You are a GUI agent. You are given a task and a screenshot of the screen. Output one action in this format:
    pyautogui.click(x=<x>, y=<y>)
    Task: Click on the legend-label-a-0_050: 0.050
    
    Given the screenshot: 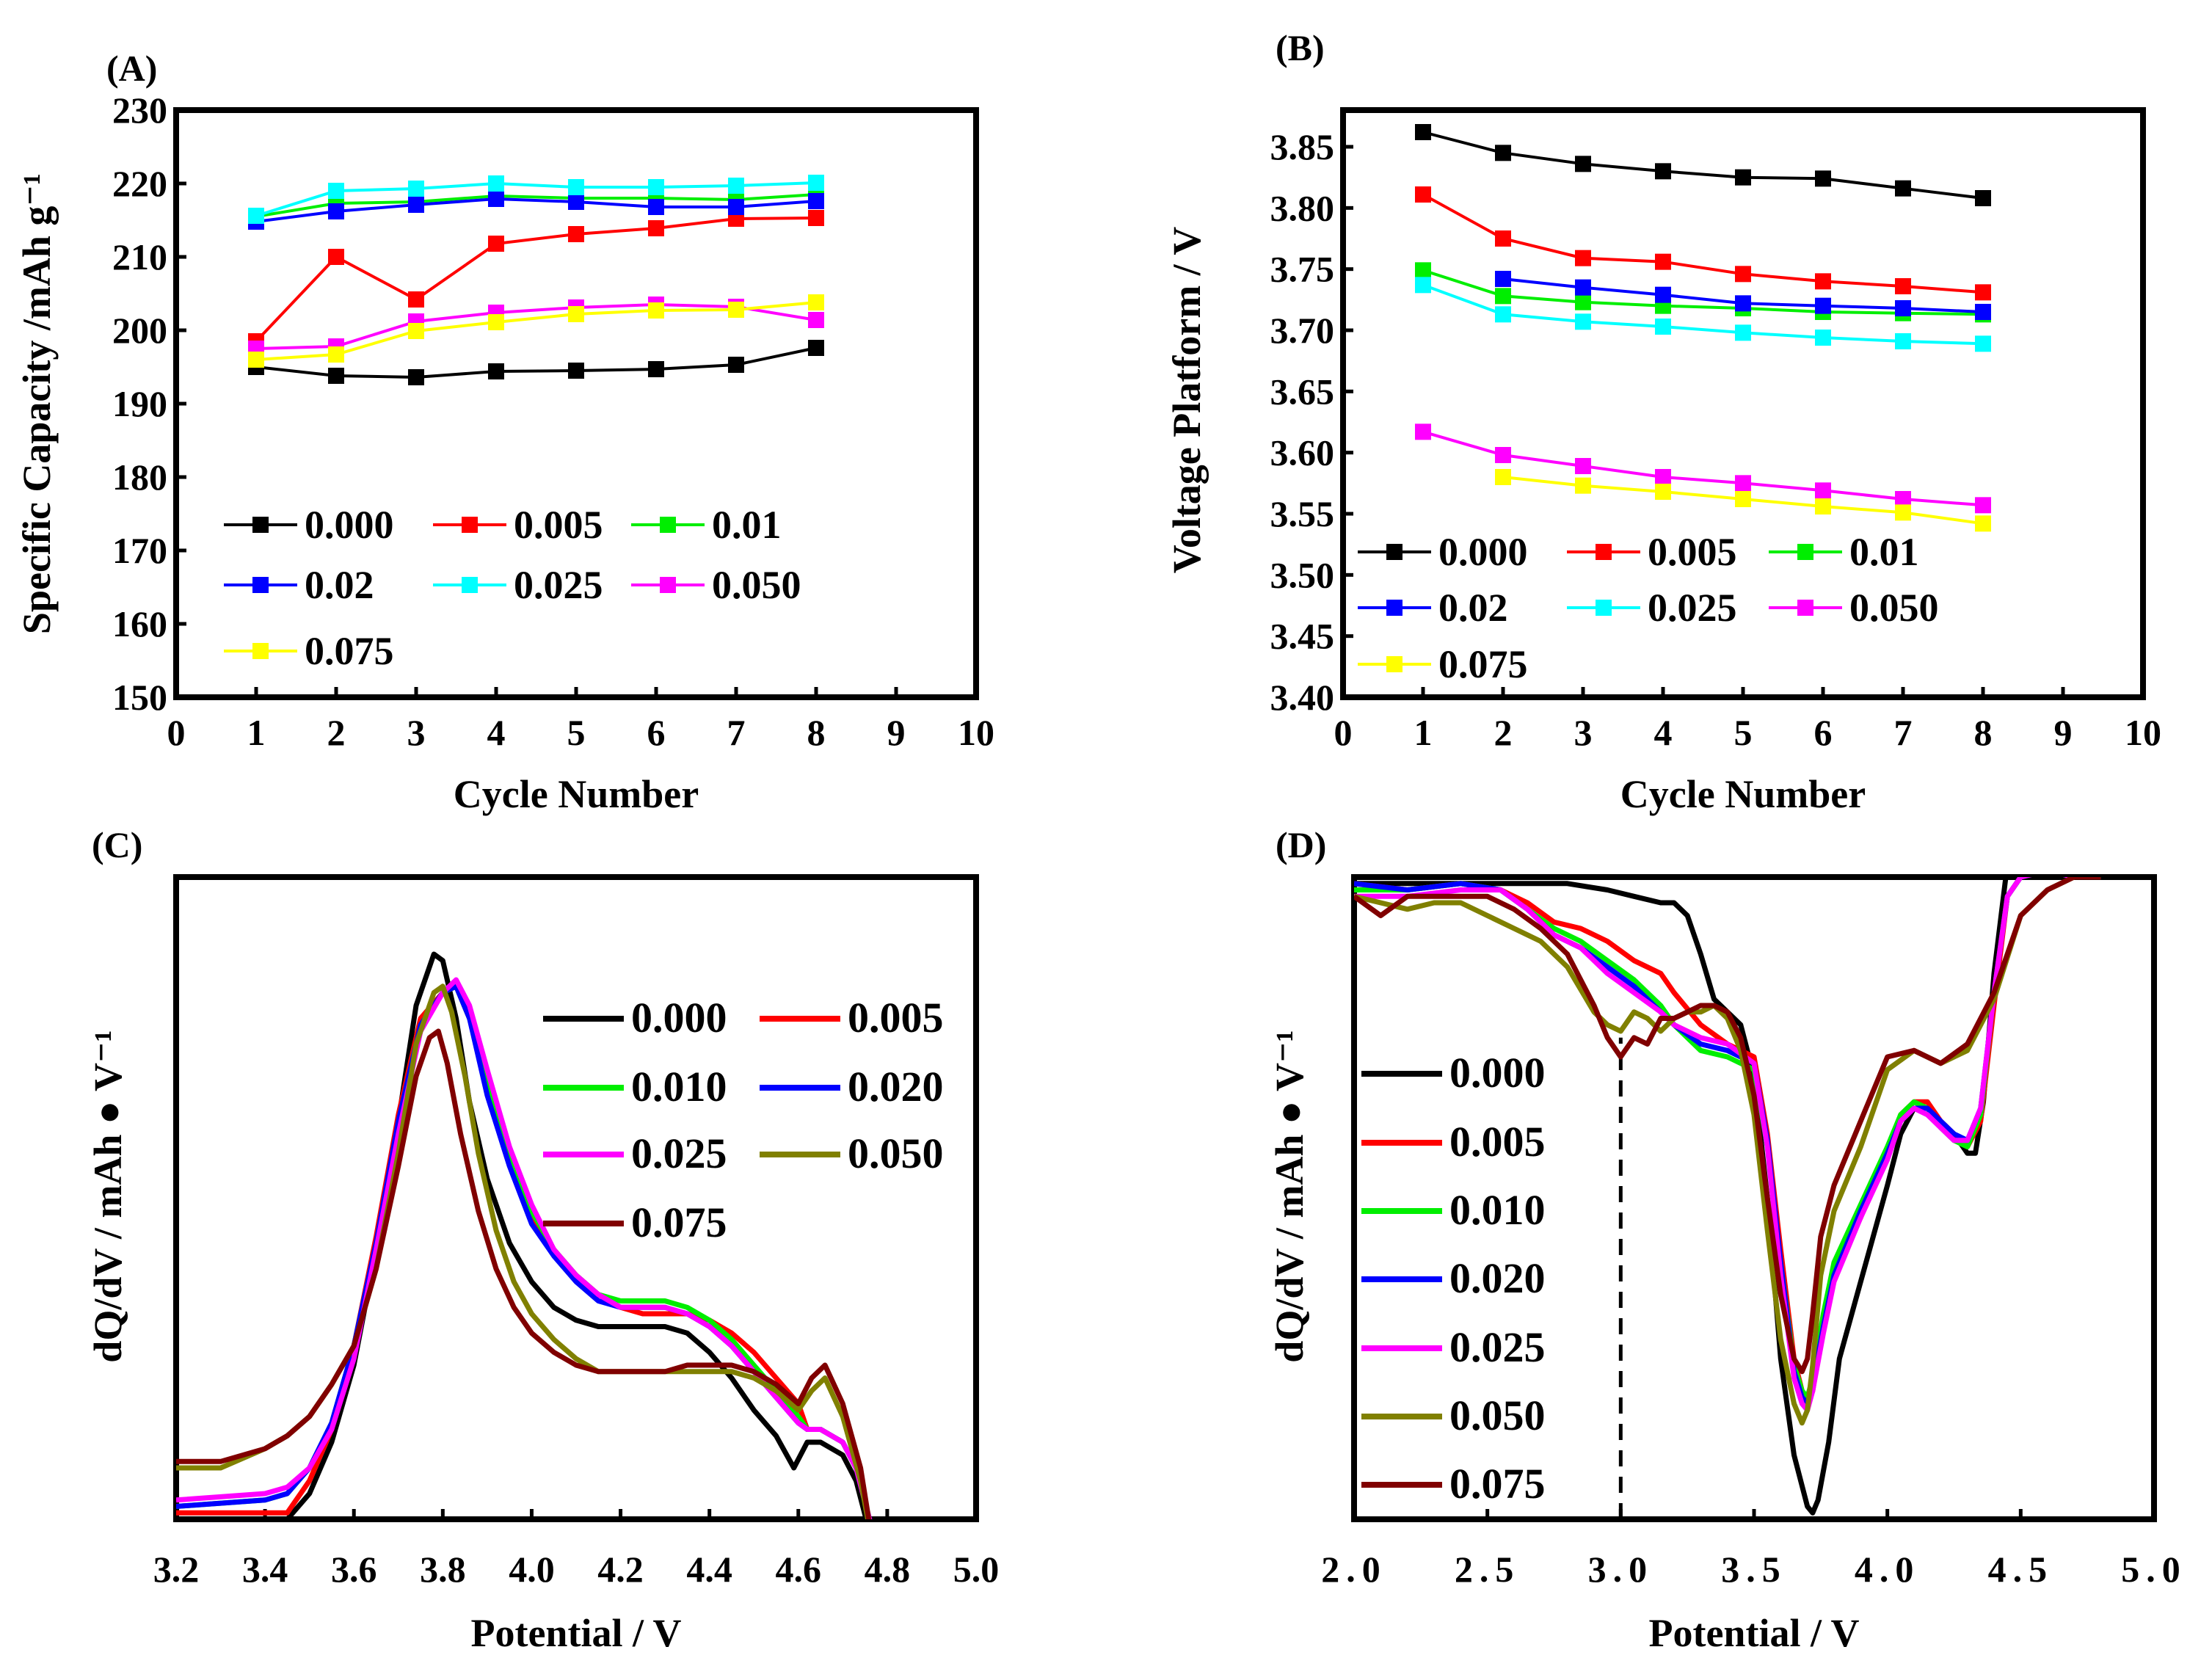 What is the action you would take?
    pyautogui.click(x=756, y=585)
    